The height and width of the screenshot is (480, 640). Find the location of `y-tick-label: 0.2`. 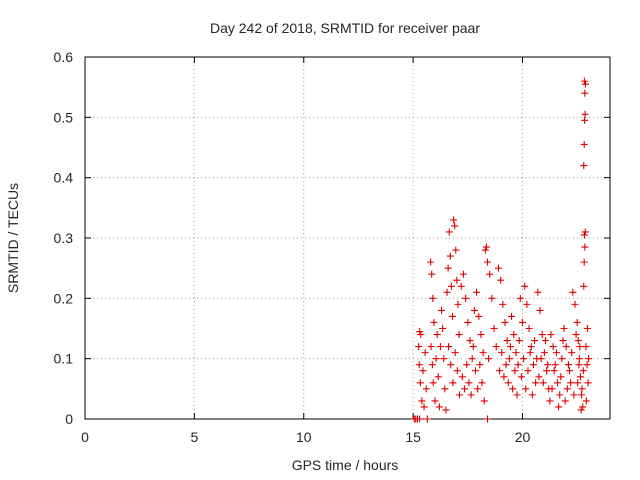

y-tick-label: 0.2 is located at coordinates (64, 298).